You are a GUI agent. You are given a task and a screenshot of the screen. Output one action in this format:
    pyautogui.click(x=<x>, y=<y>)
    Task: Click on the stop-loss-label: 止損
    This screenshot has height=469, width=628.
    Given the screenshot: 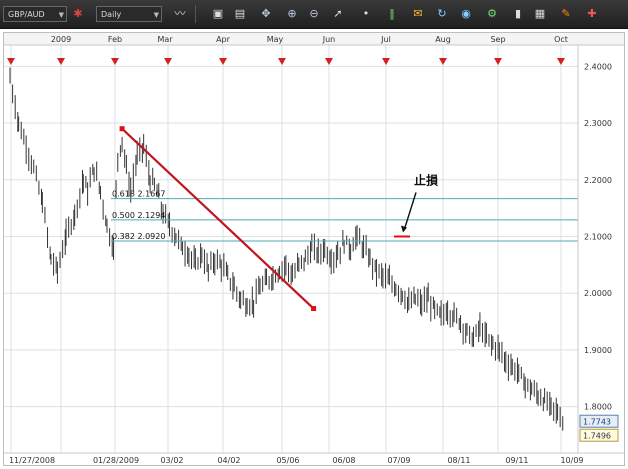 What is the action you would take?
    pyautogui.click(x=426, y=179)
    